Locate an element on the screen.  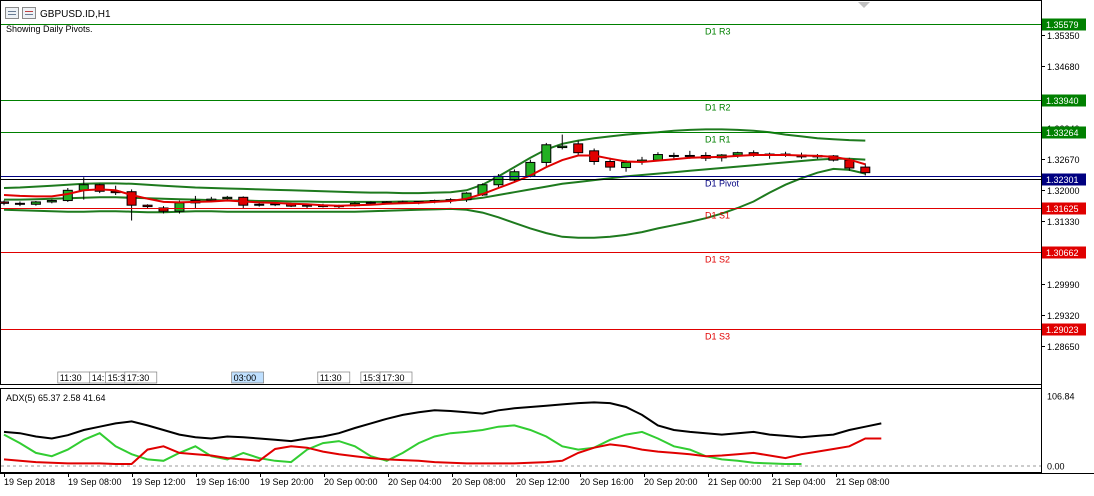
price-tick-label: 1.34680 is located at coordinates (1063, 67).